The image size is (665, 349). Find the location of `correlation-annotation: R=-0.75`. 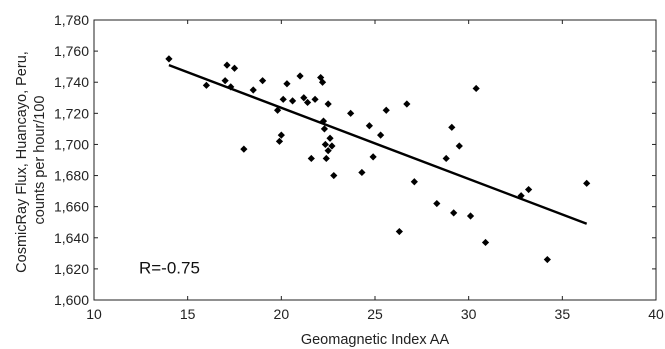

correlation-annotation: R=-0.75 is located at coordinates (169, 267).